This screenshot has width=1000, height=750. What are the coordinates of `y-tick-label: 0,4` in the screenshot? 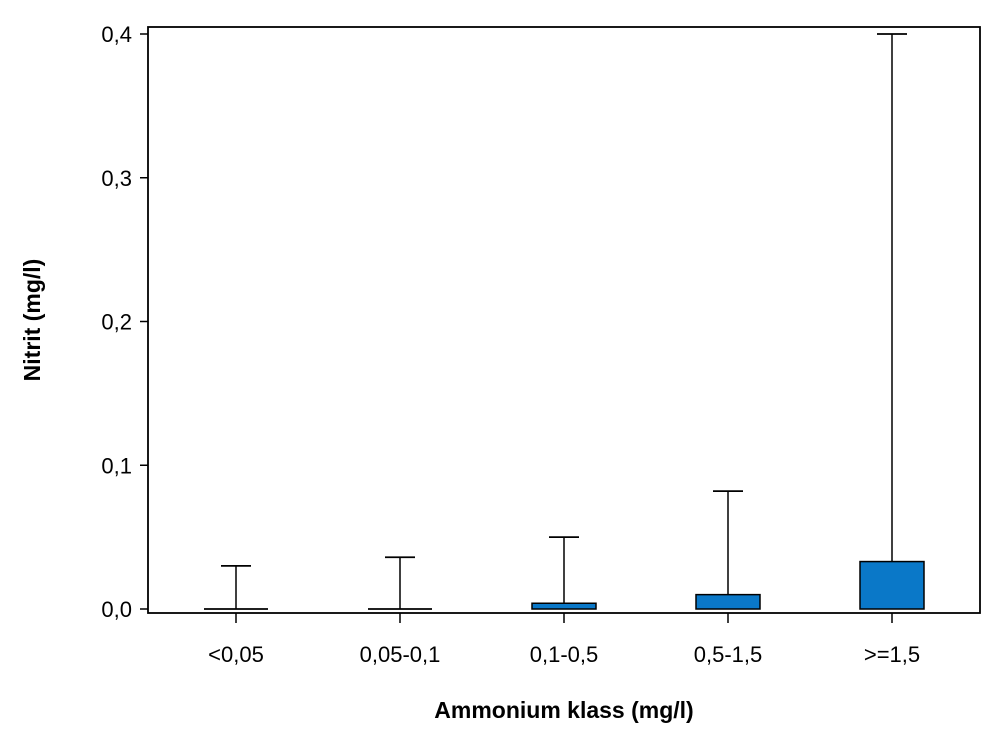 It's located at (116, 34).